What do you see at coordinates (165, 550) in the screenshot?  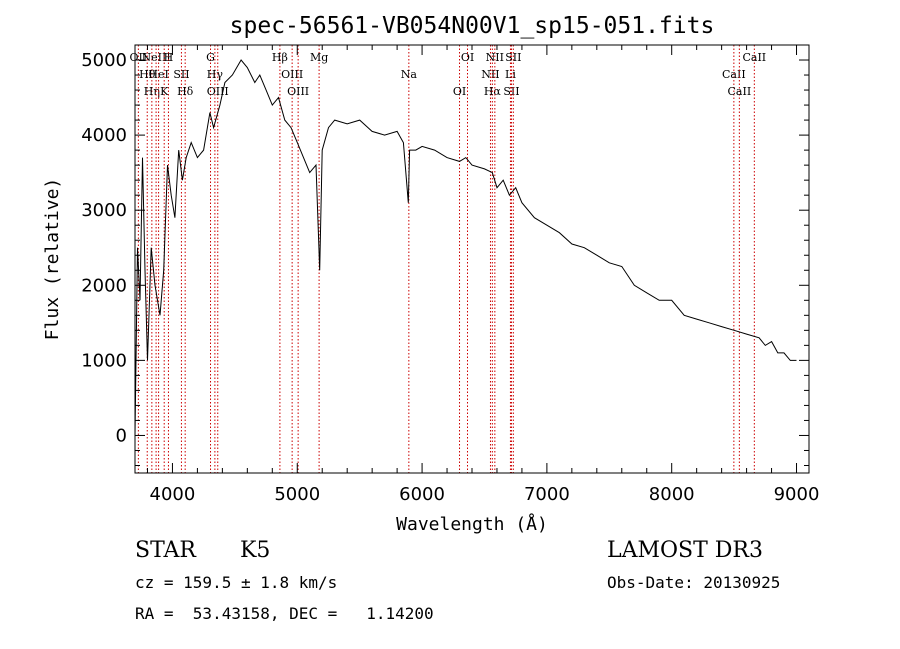 I see `object-class: STAR` at bounding box center [165, 550].